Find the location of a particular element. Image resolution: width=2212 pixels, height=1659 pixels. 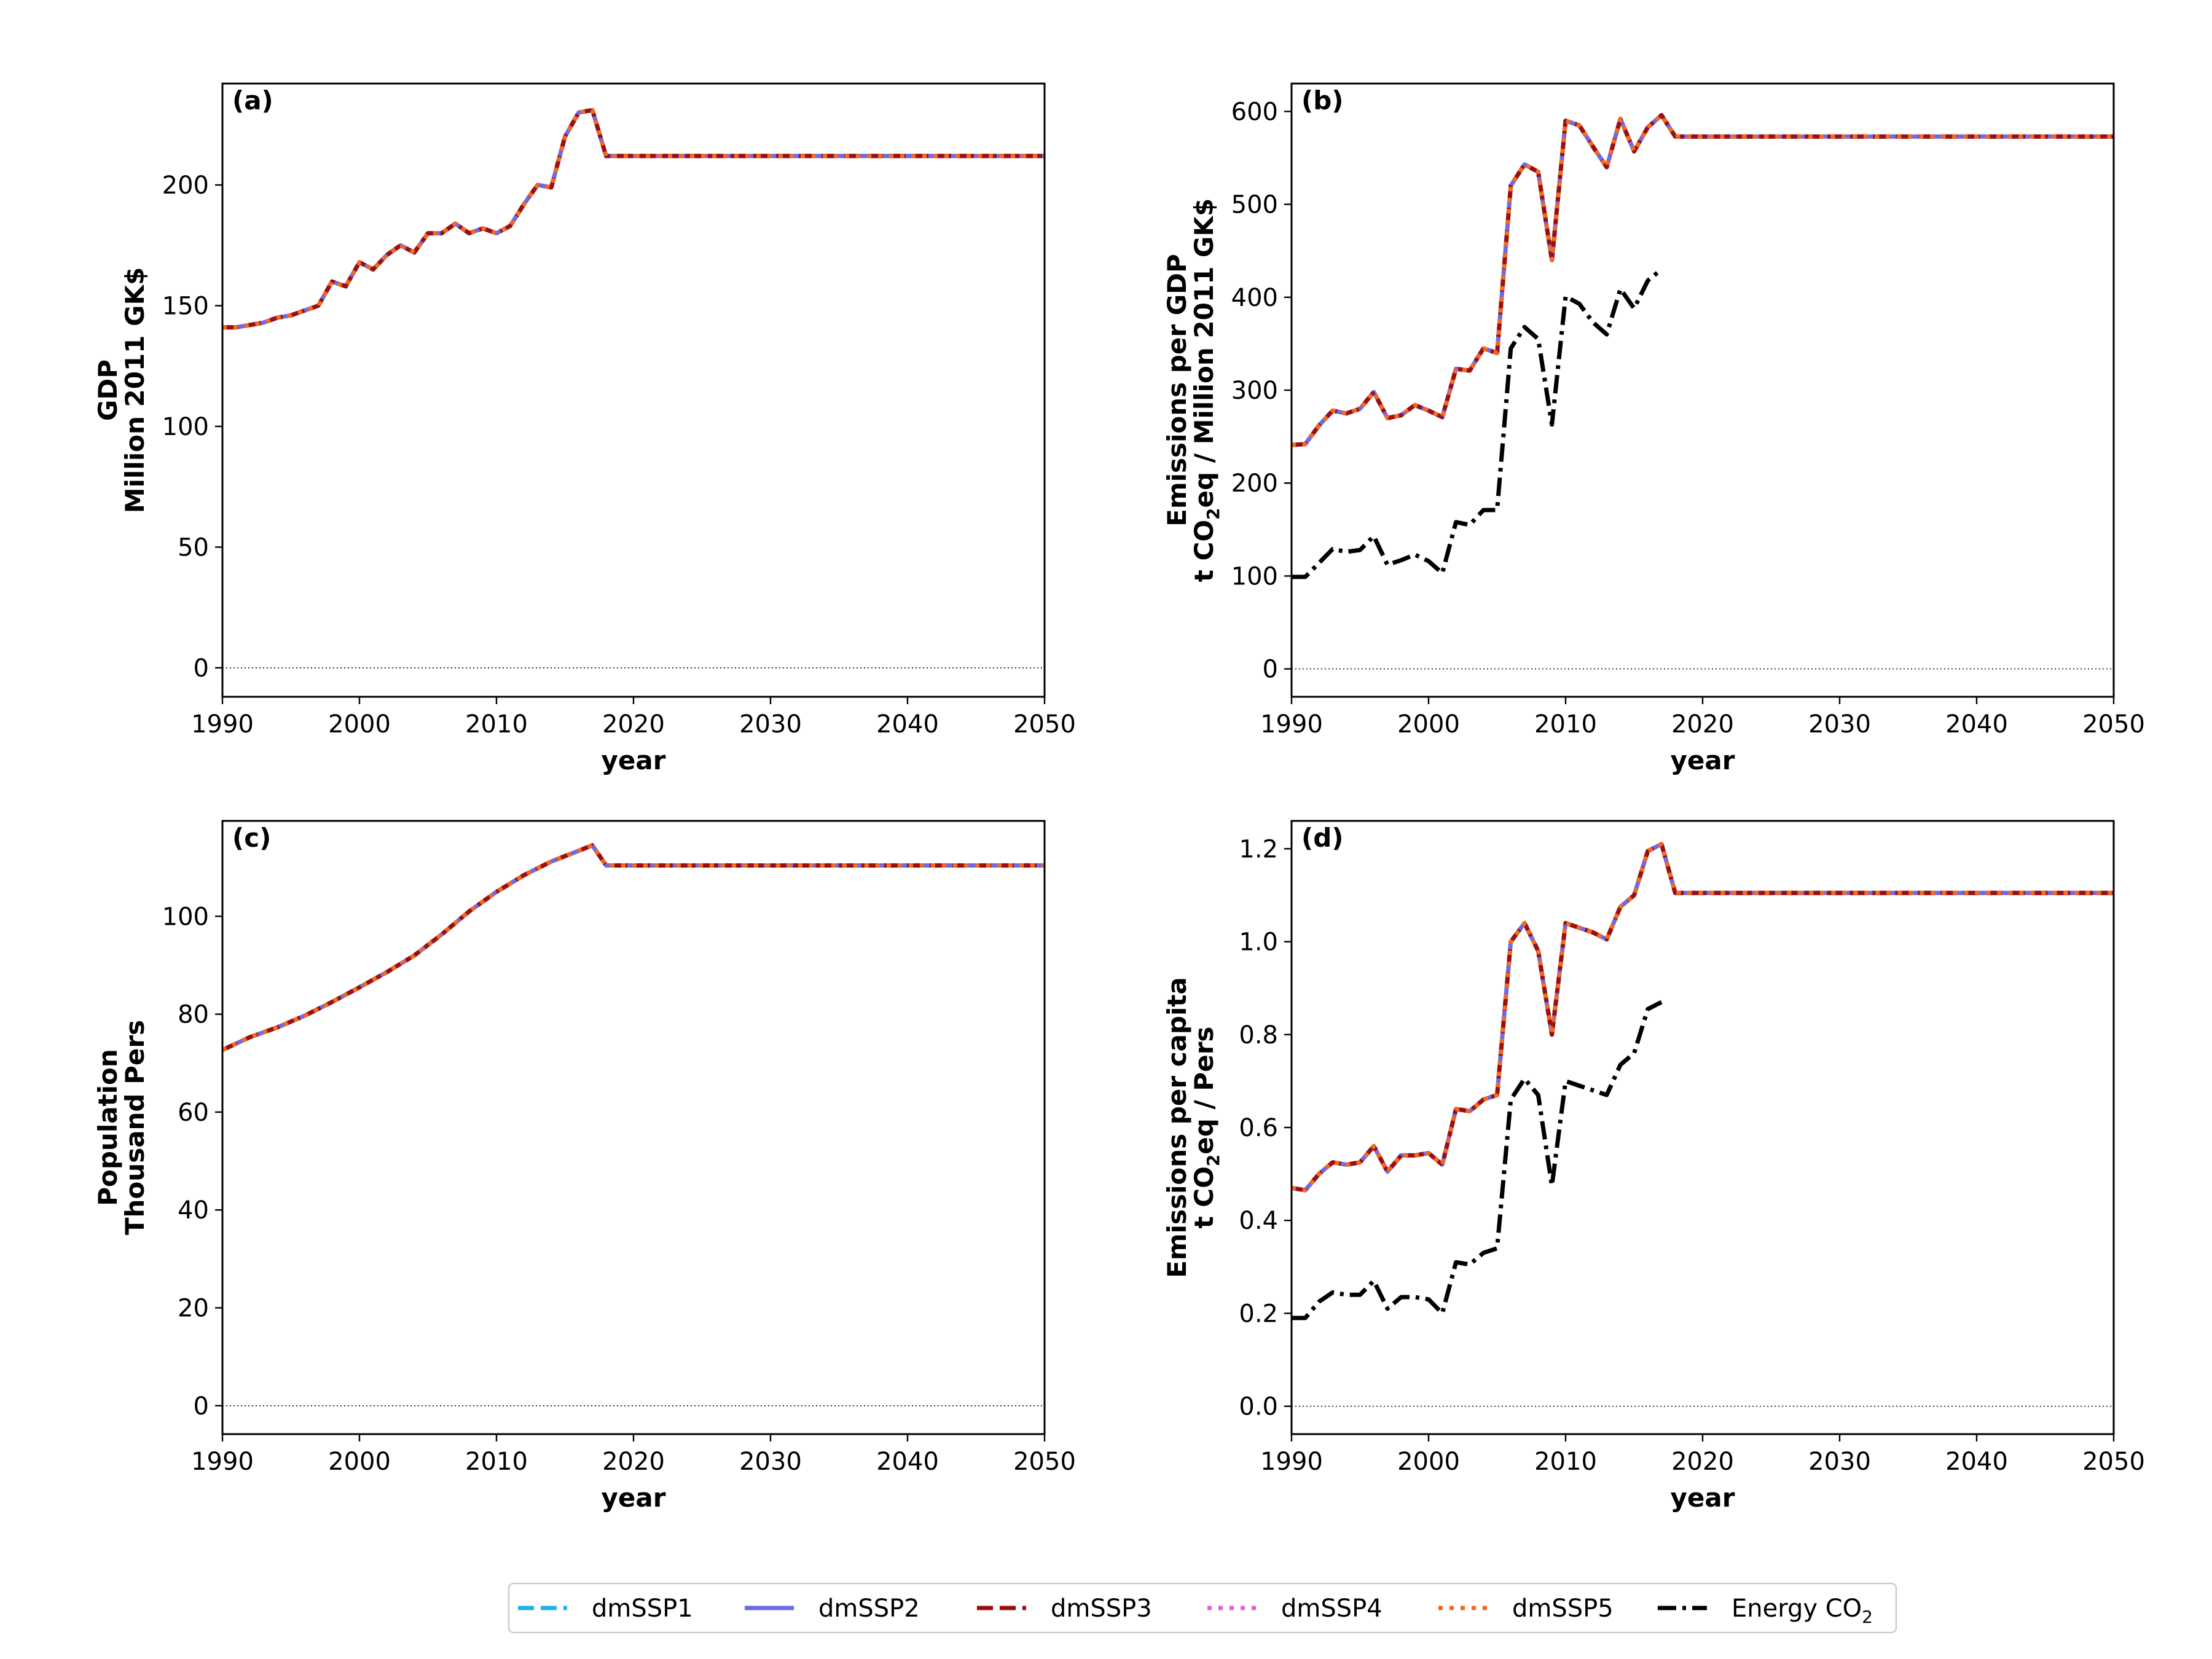

legend-item-energy: Energy CO2 is located at coordinates (1765, 1610).